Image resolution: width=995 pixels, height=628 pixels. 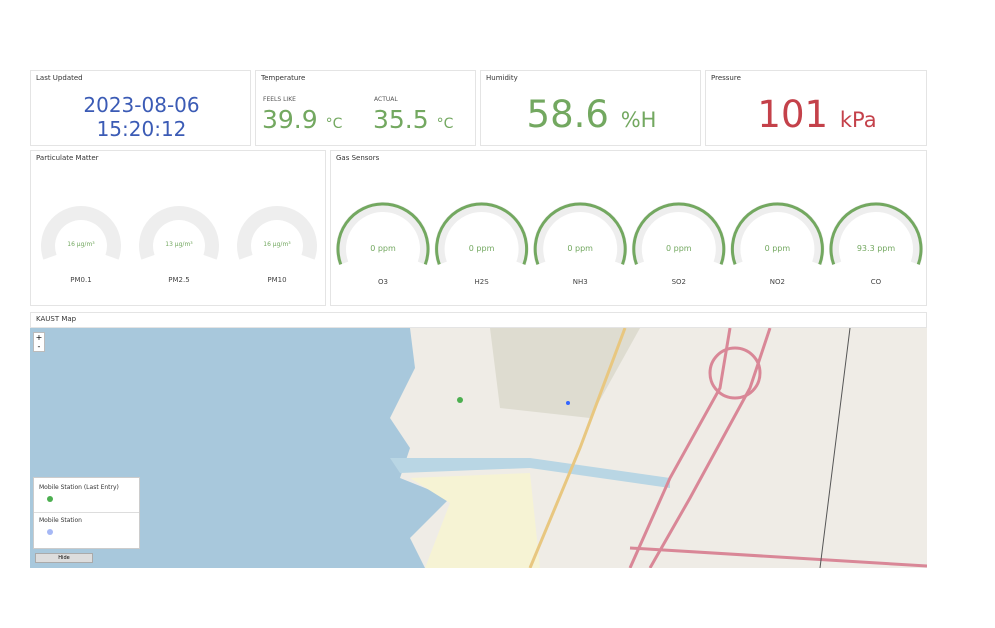 What do you see at coordinates (80, 280) in the screenshot?
I see `gauge-label: PM0.1` at bounding box center [80, 280].